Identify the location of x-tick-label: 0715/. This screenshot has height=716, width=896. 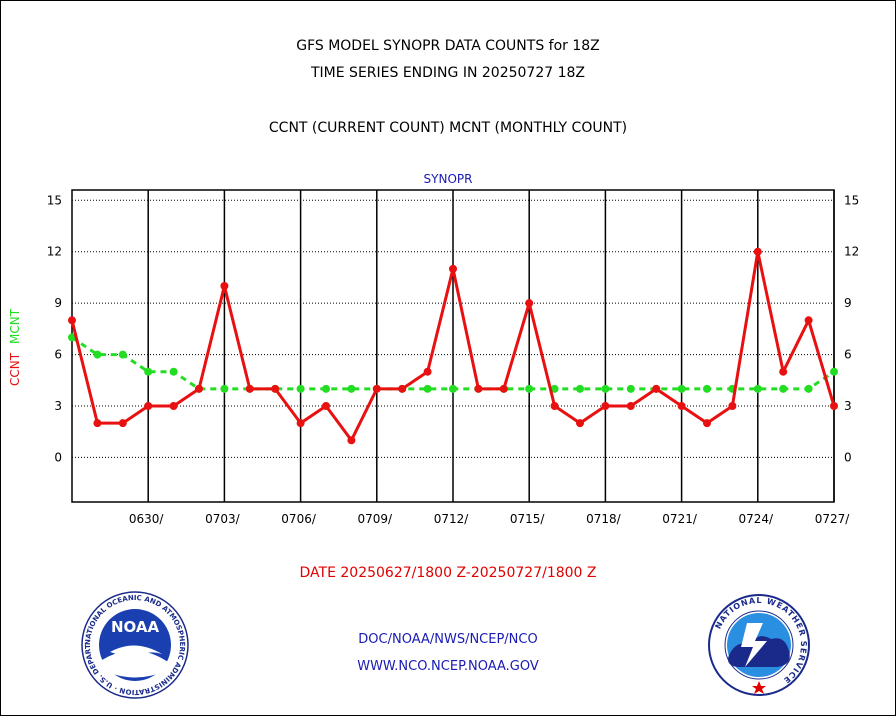
(528, 519).